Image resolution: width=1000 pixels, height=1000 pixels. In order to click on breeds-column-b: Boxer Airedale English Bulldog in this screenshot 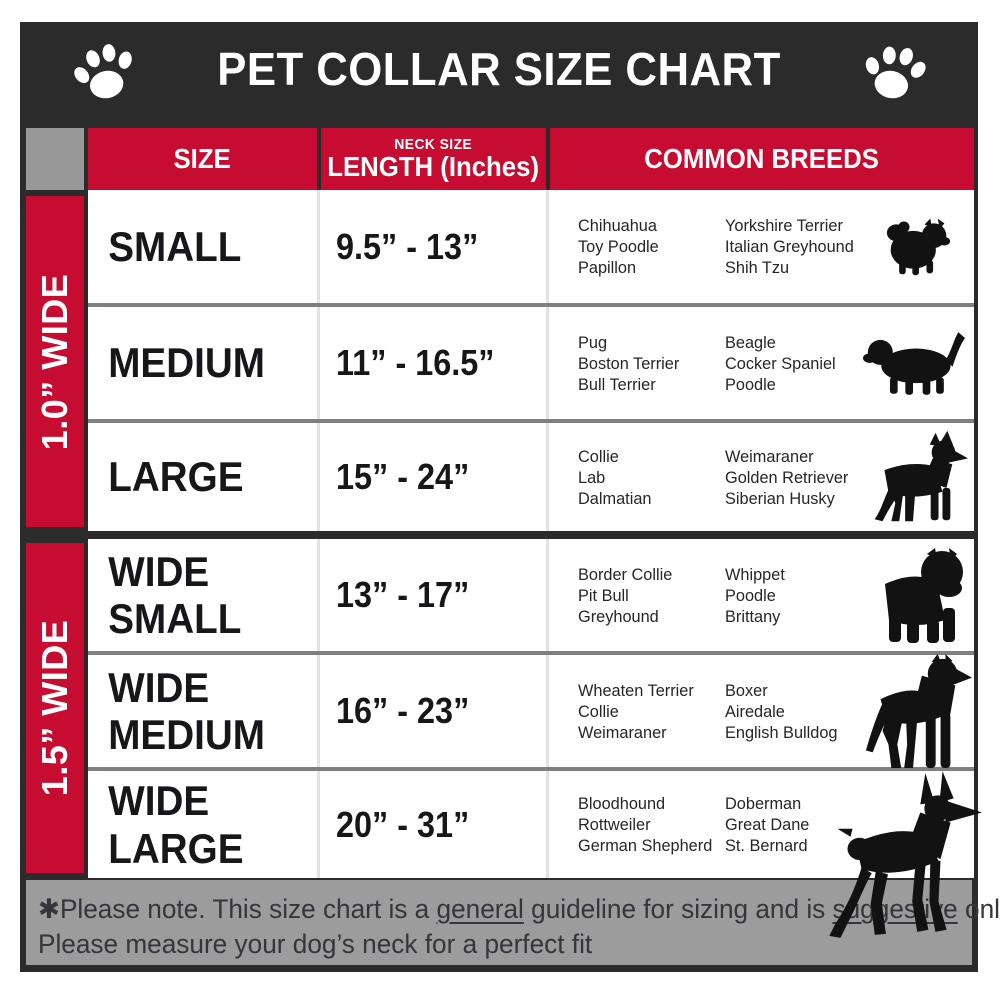, I will do `click(781, 711)`.